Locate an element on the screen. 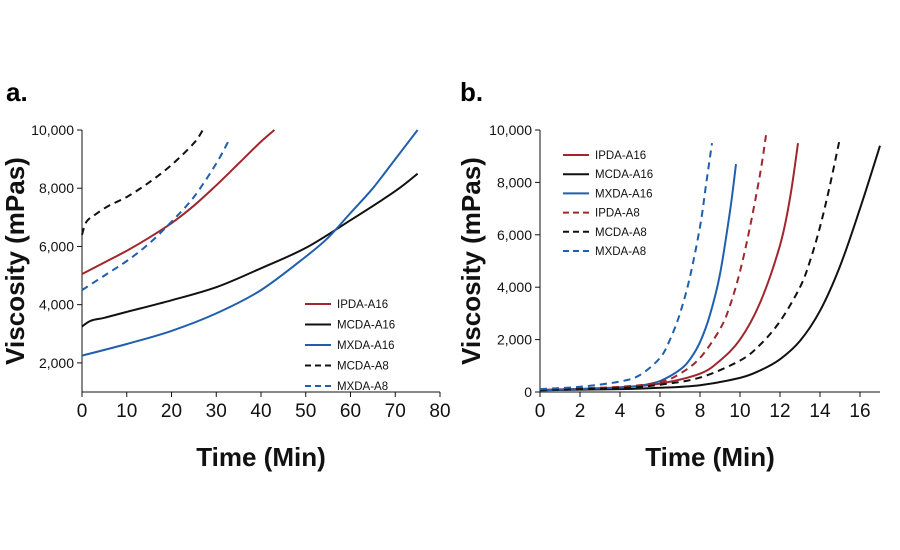  x-tick-label: 4 is located at coordinates (620, 411).